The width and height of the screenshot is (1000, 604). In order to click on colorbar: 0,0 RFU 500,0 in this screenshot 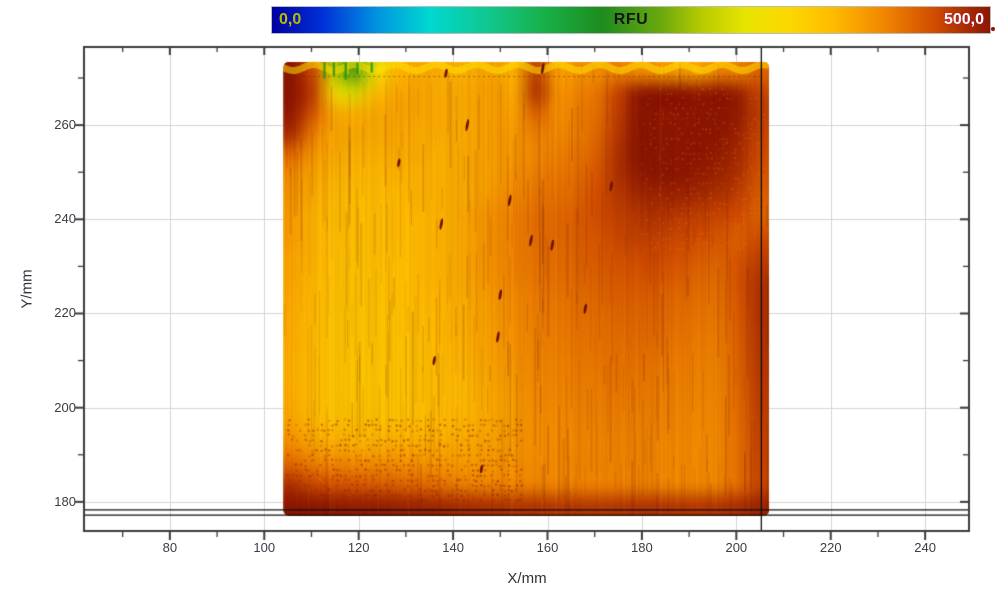, I will do `click(631, 20)`.